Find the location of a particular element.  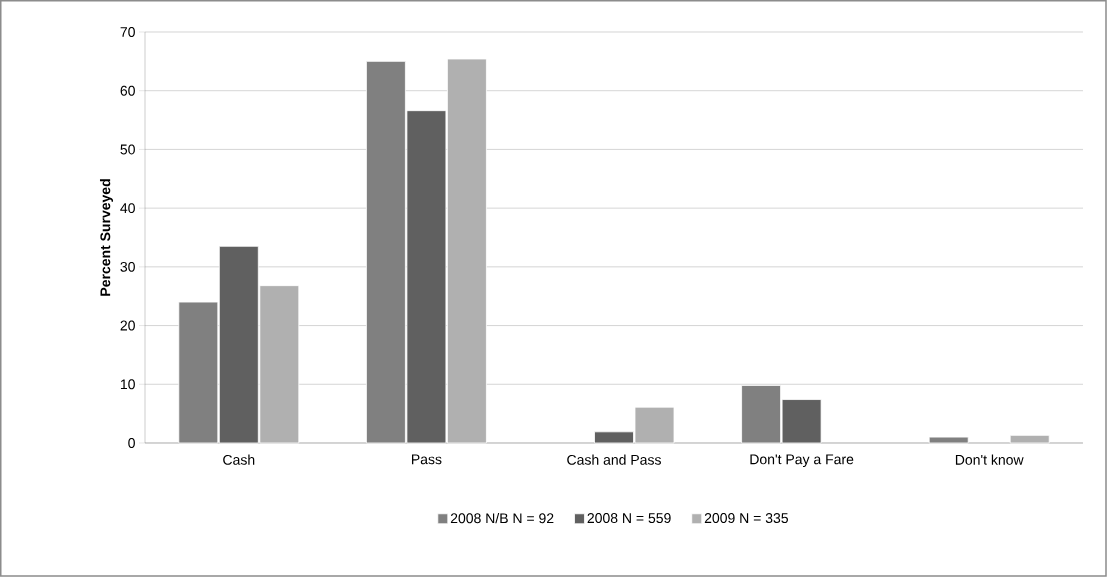

y-tick-label: 0 is located at coordinates (131, 443).